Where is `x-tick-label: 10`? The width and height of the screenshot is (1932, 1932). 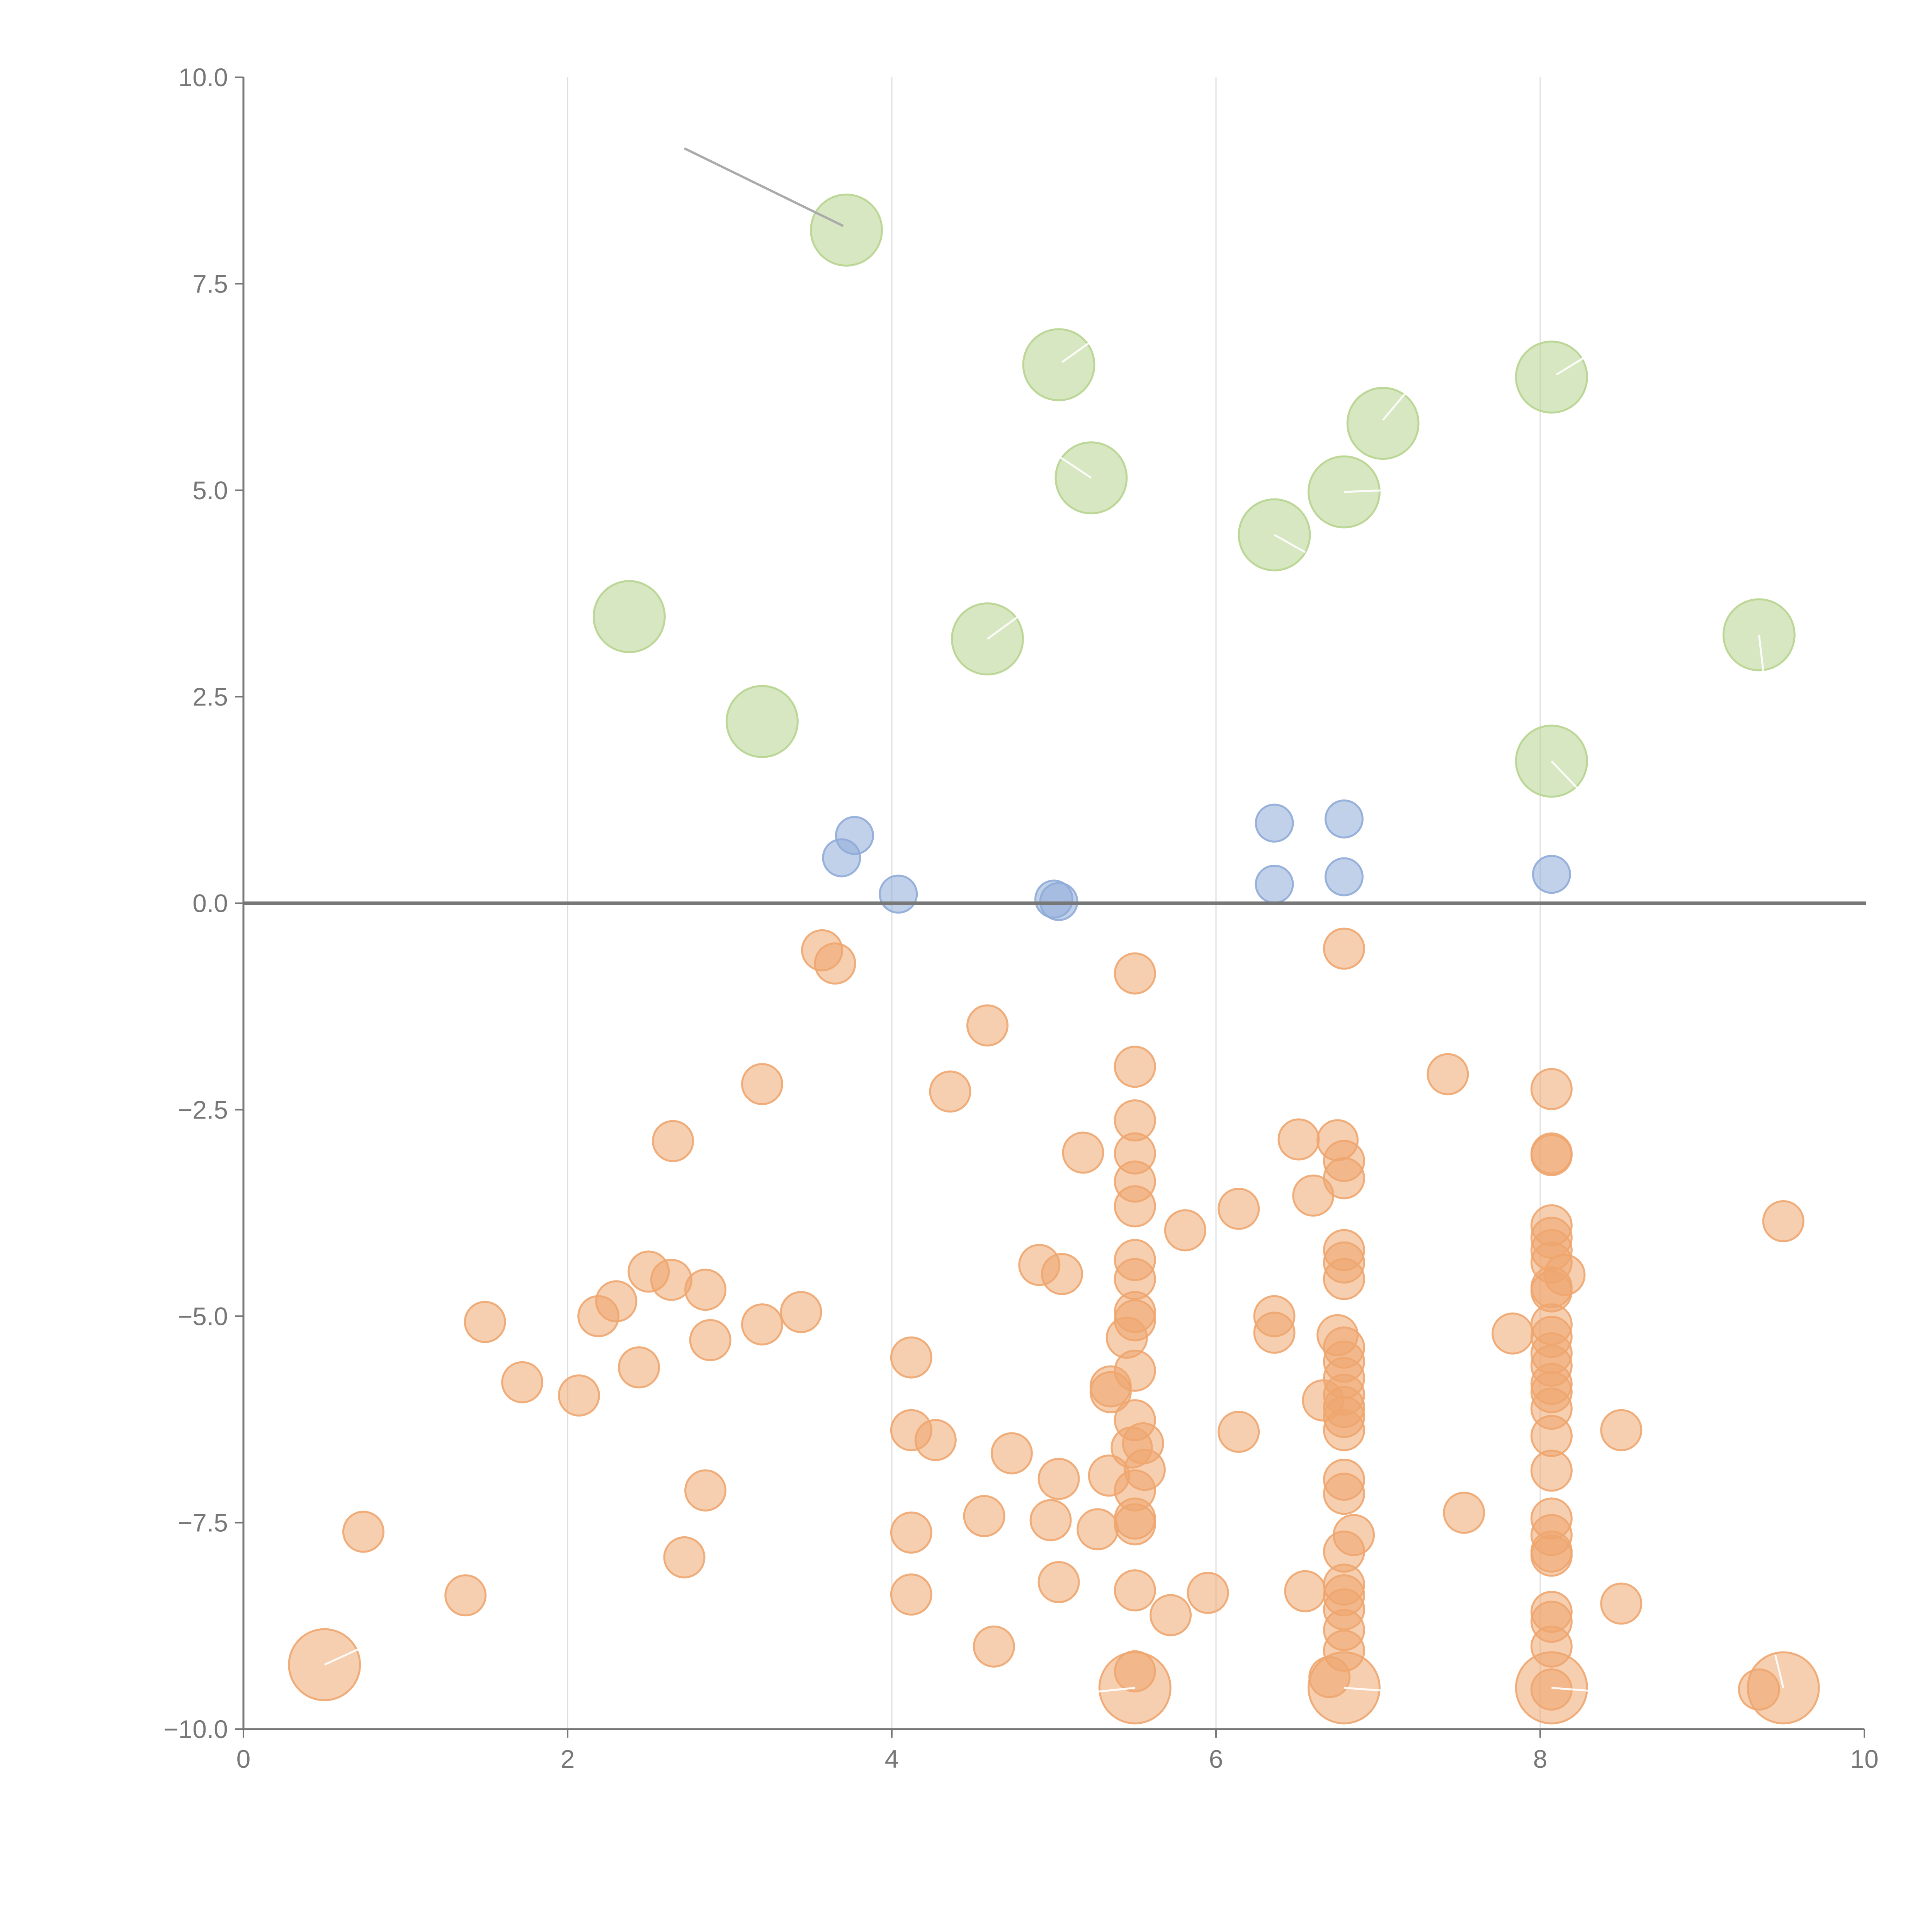
x-tick-label: 10 is located at coordinates (1864, 1759).